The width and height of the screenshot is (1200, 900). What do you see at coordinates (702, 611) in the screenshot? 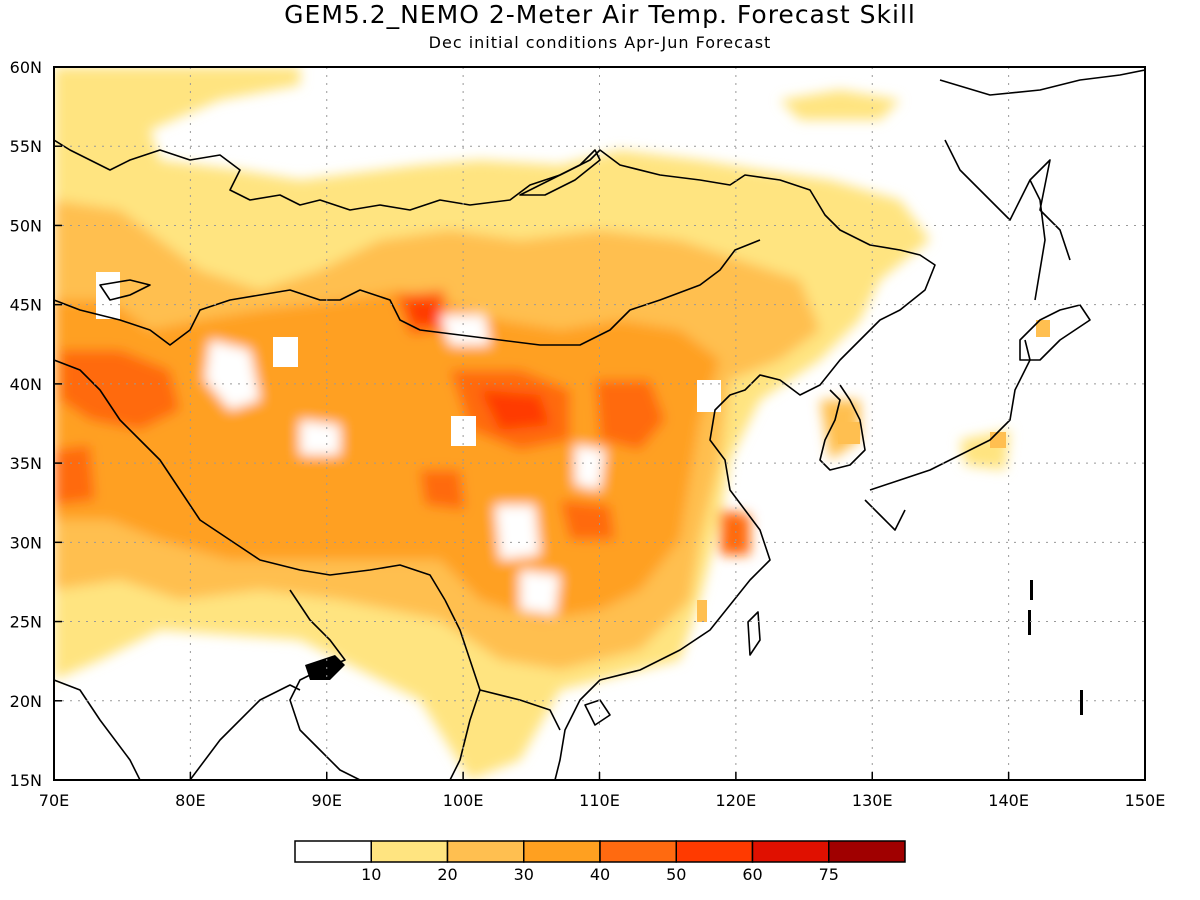
I see `skill-cell-sea` at bounding box center [702, 611].